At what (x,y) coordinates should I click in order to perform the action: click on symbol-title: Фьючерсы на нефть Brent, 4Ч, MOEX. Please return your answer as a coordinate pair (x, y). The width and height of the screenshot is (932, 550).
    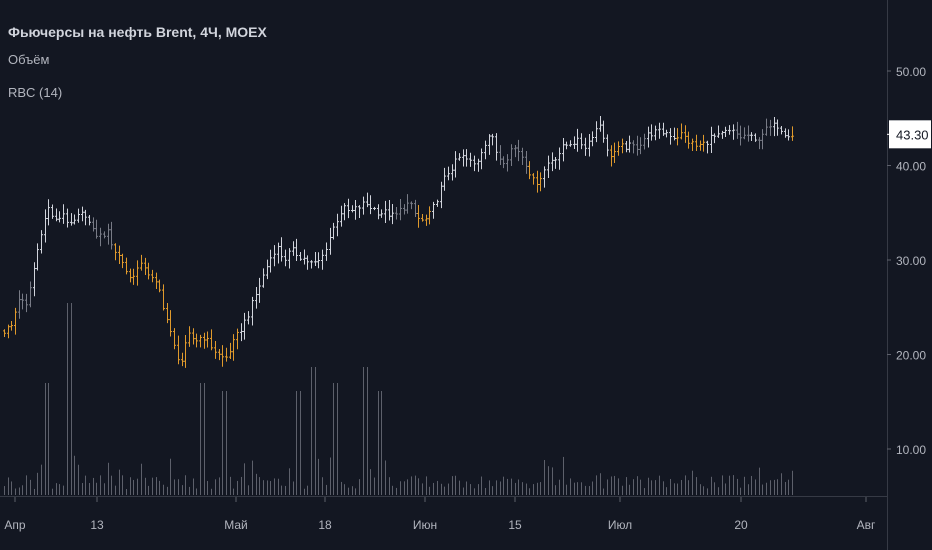
    Looking at the image, I should click on (137, 32).